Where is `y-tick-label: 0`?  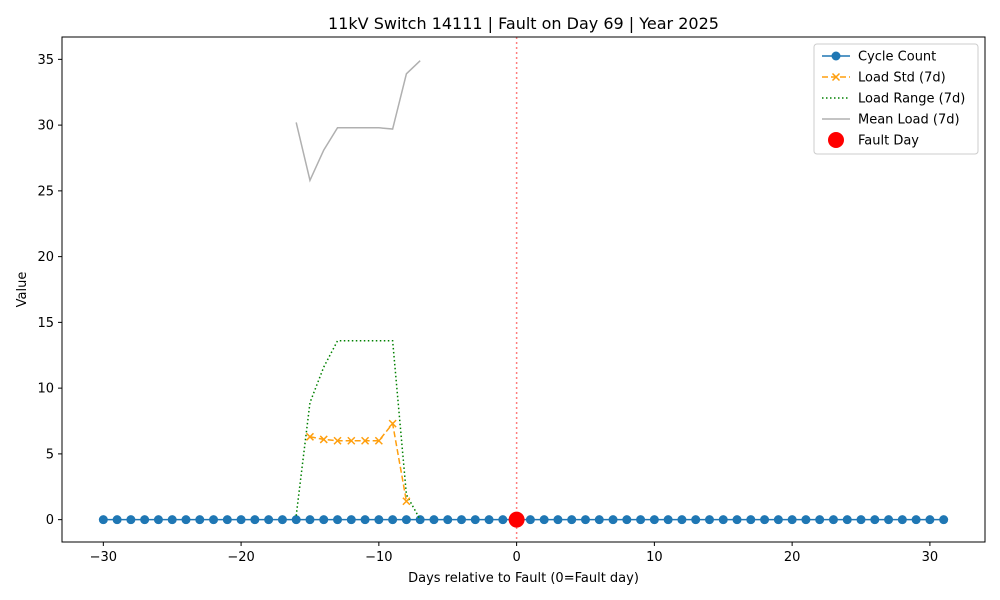
y-tick-label: 0 is located at coordinates (50, 520).